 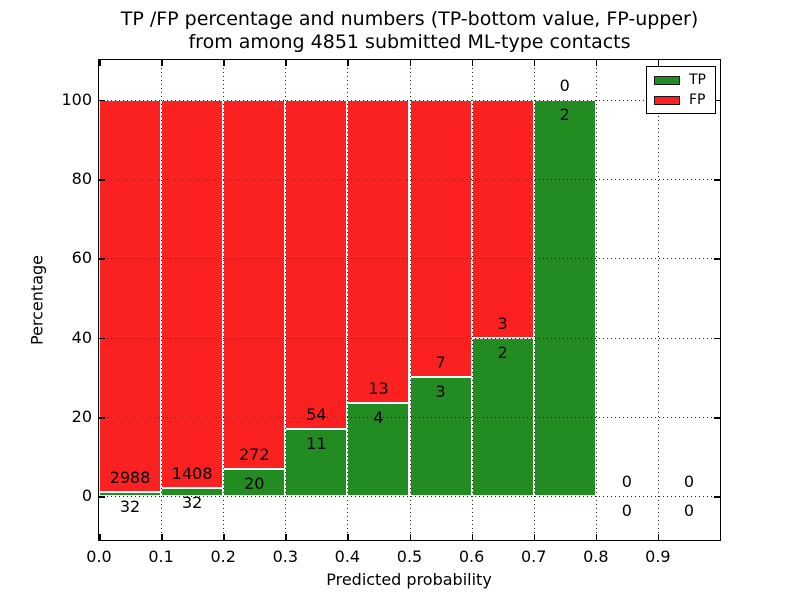 I want to click on y-axis-label: Percentage, so click(x=37, y=300).